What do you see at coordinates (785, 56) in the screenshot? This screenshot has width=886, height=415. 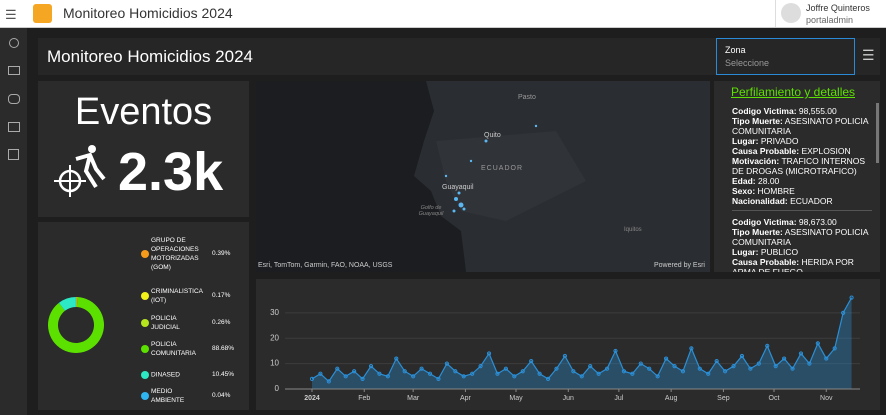 I see `zone-selector: Zona Seleccione` at bounding box center [785, 56].